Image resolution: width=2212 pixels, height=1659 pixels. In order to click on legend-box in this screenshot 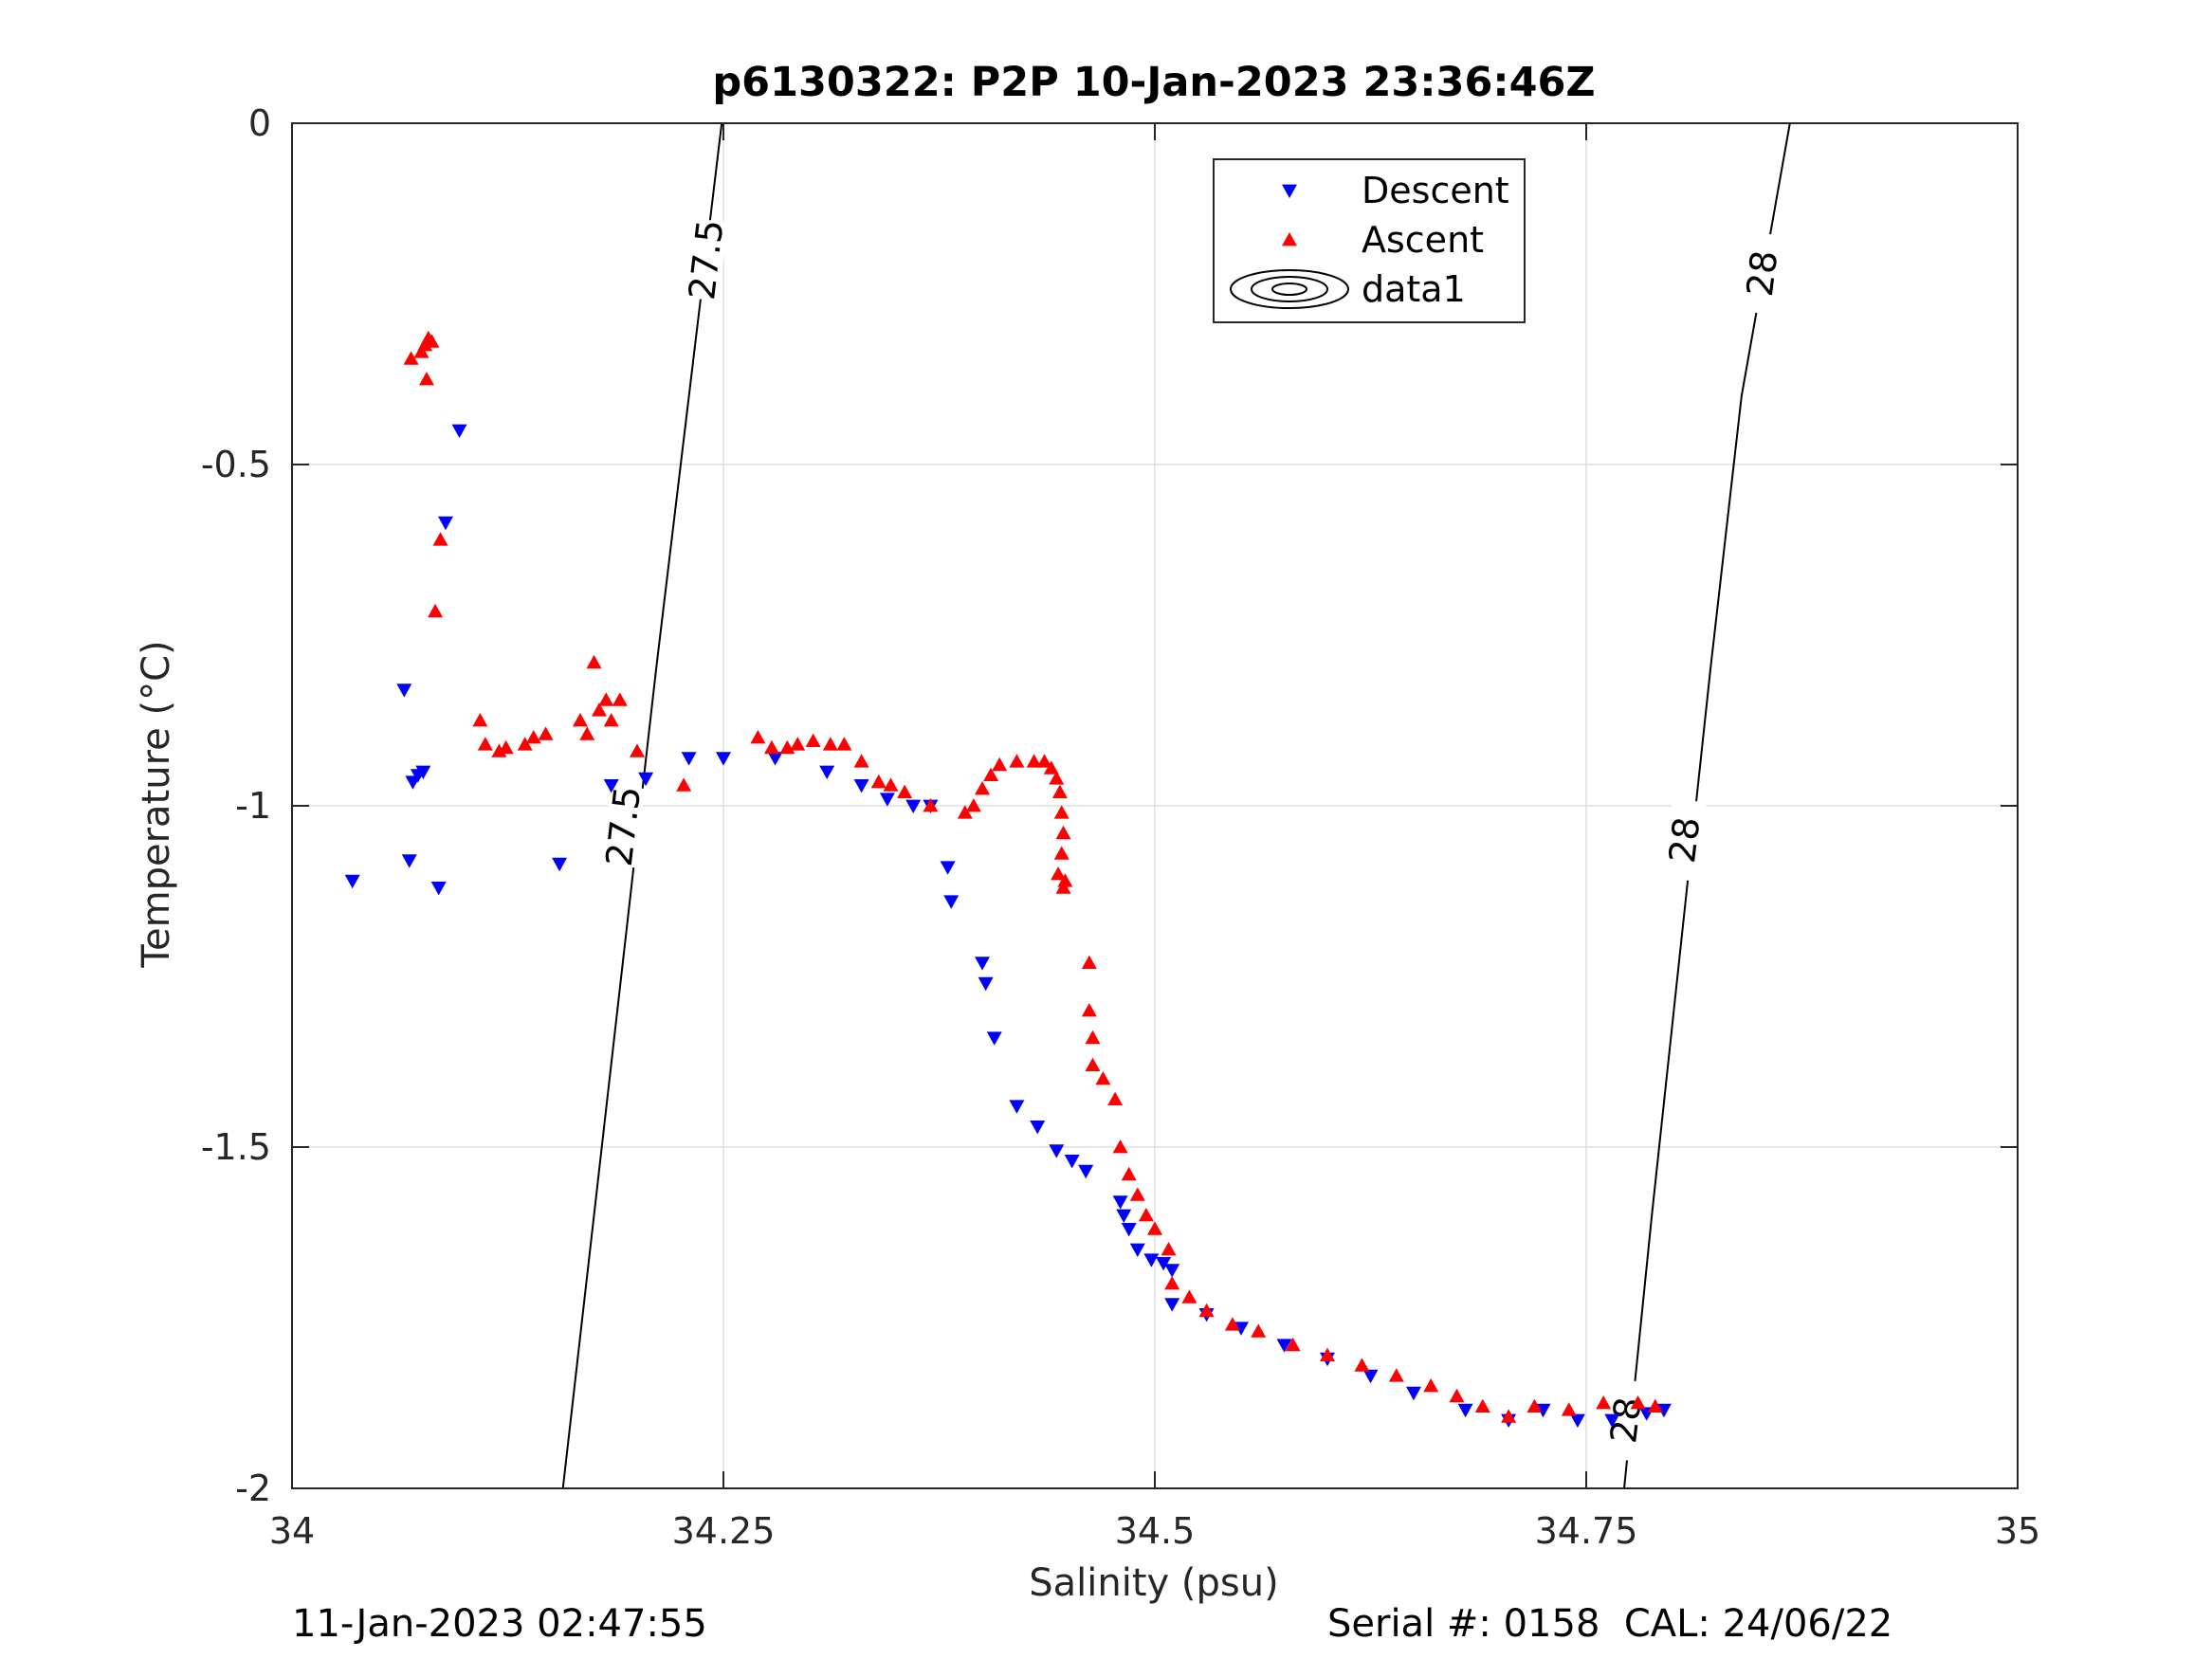, I will do `click(1369, 240)`.